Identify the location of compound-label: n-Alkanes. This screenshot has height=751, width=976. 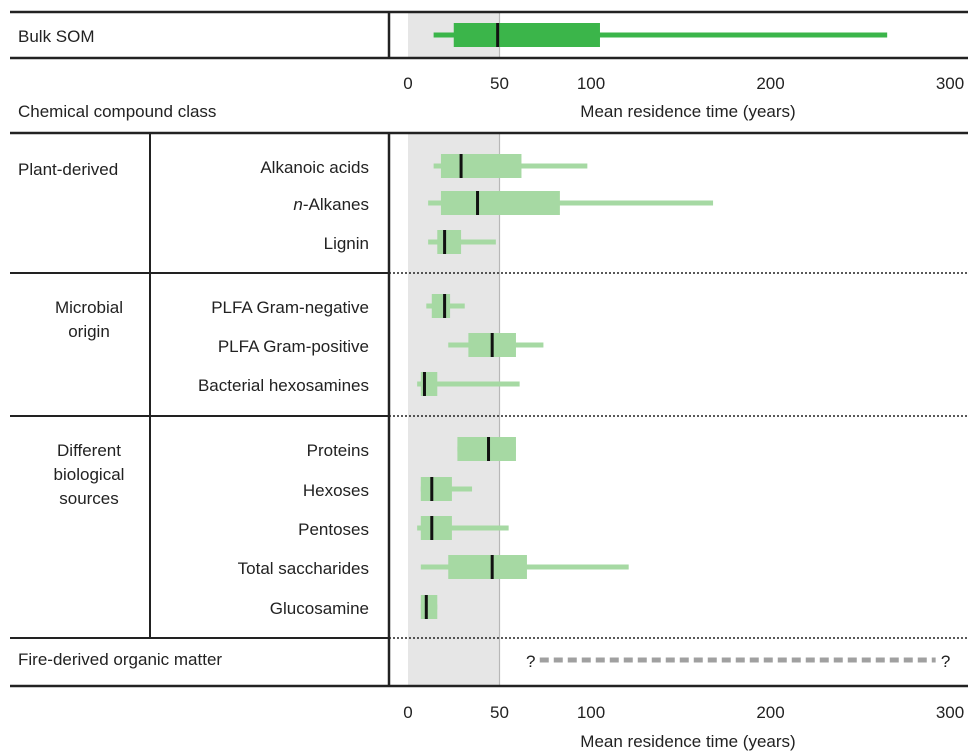
(331, 204).